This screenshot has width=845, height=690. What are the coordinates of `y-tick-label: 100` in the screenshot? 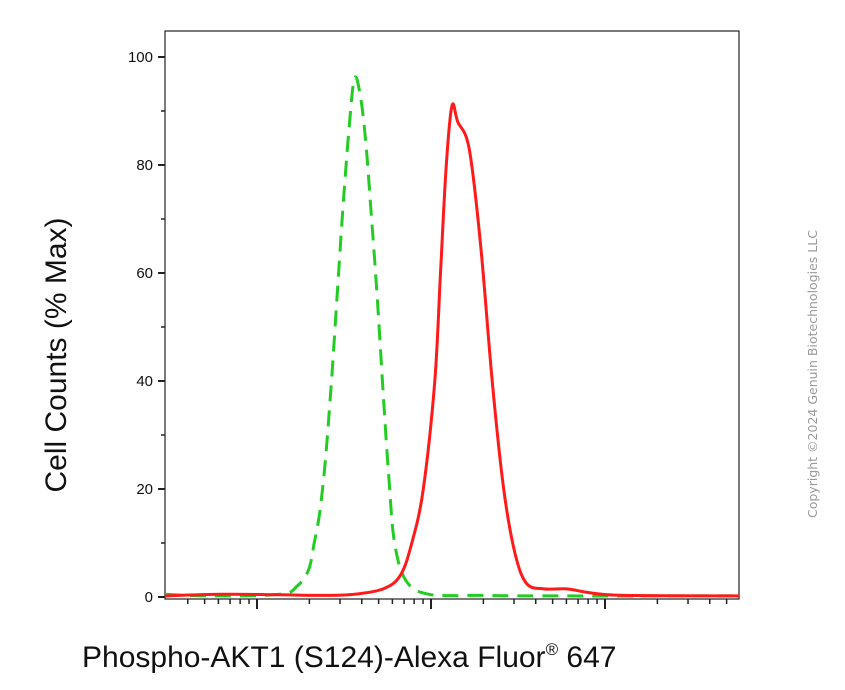 It's located at (140, 57).